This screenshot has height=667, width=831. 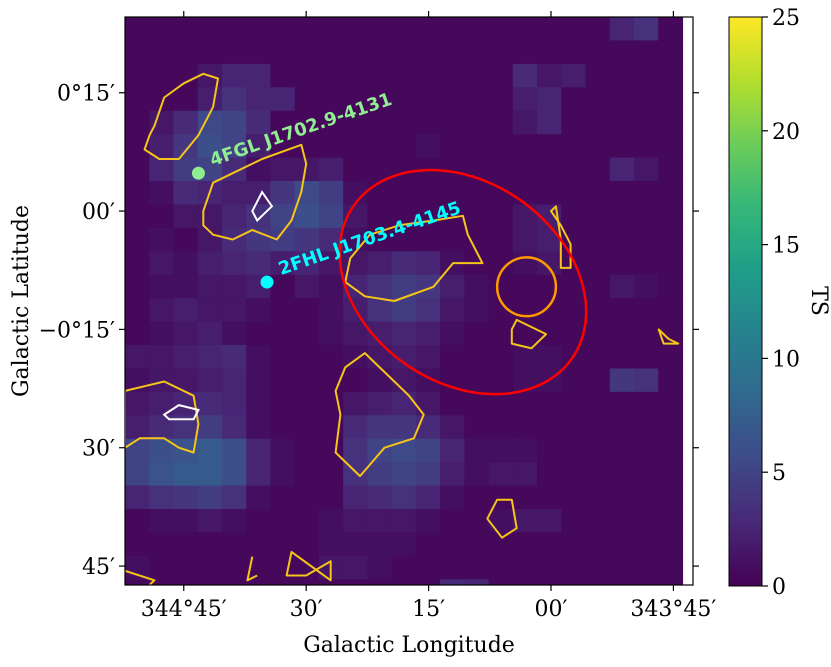 What do you see at coordinates (526, 287) in the screenshot?
I see `position-circle` at bounding box center [526, 287].